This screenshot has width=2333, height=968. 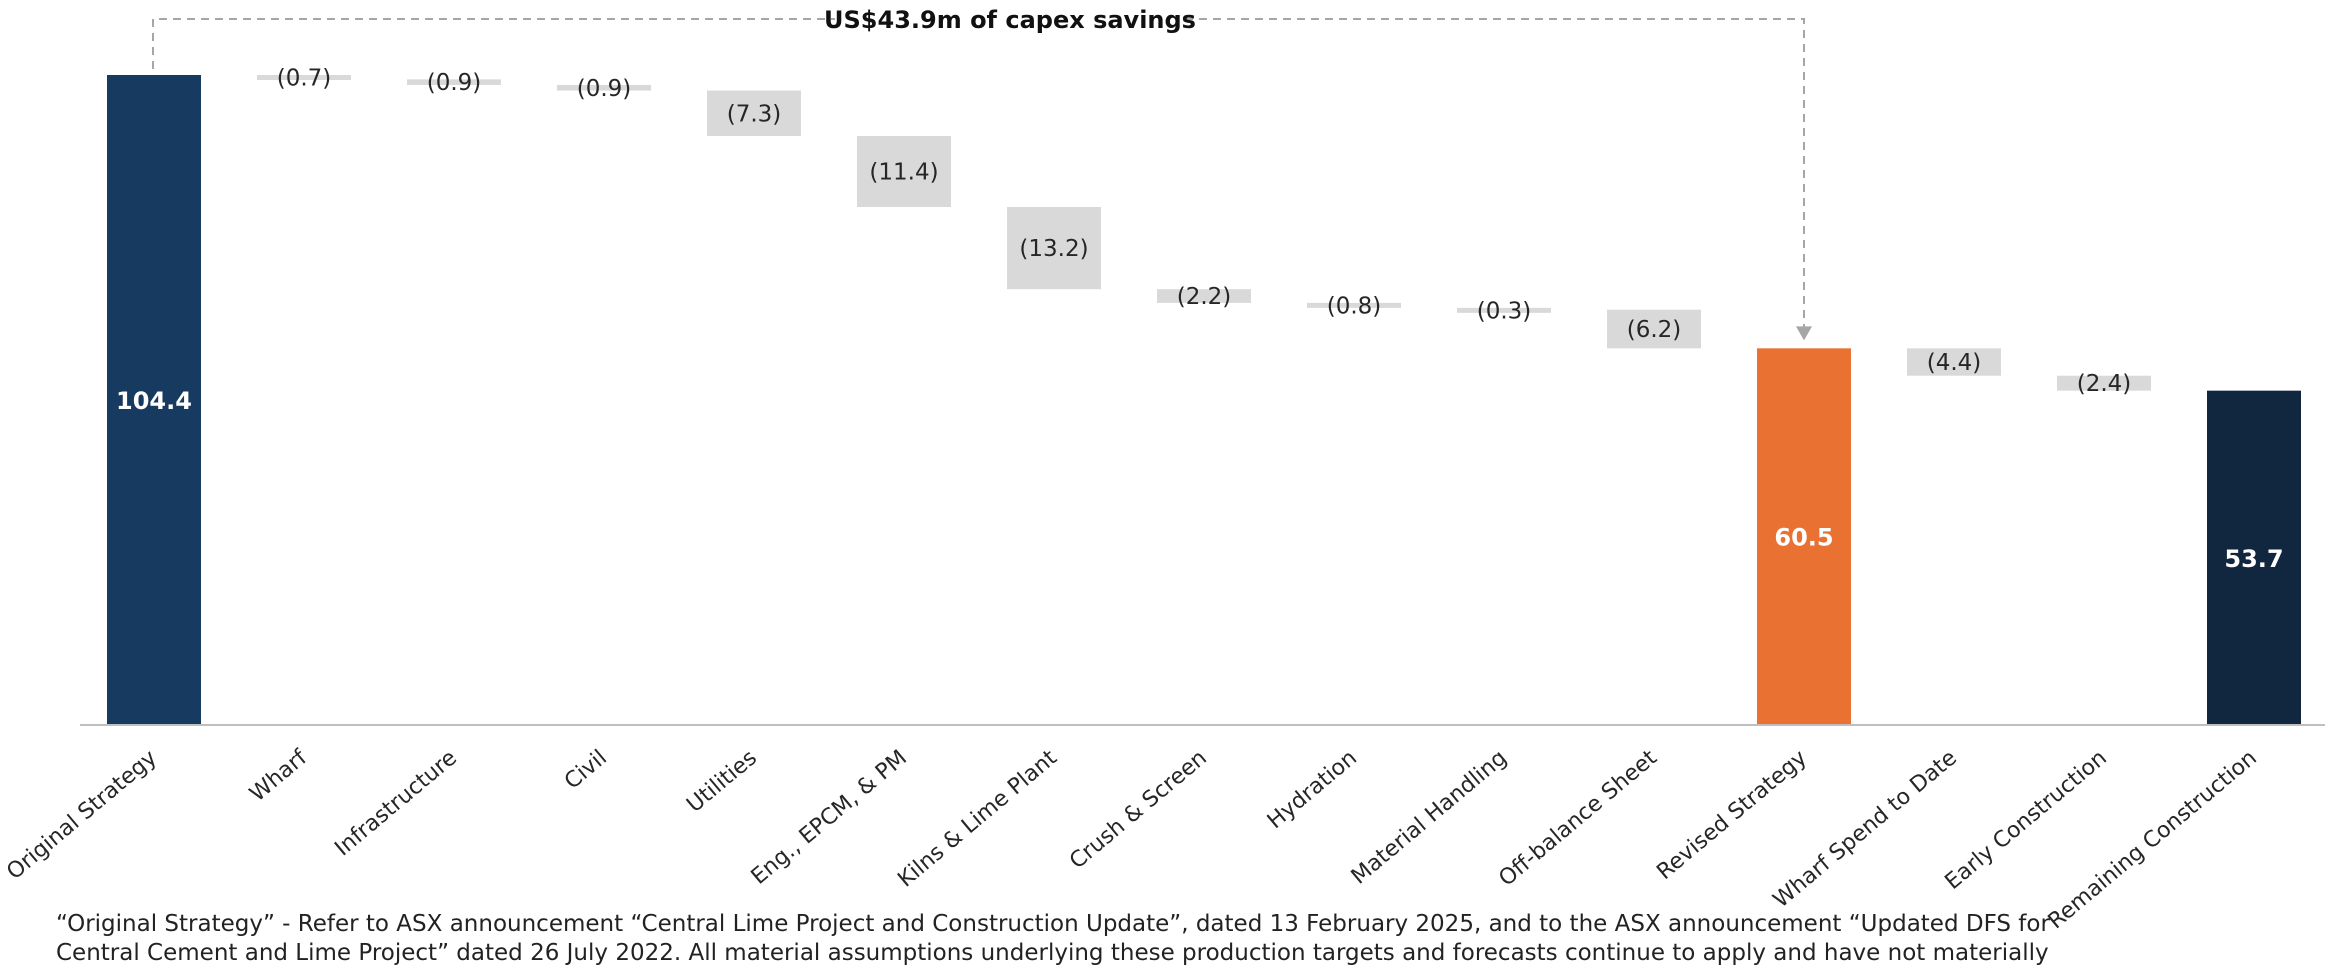 I want to click on data-label-crush-screen: (2.2), so click(x=1204, y=297).